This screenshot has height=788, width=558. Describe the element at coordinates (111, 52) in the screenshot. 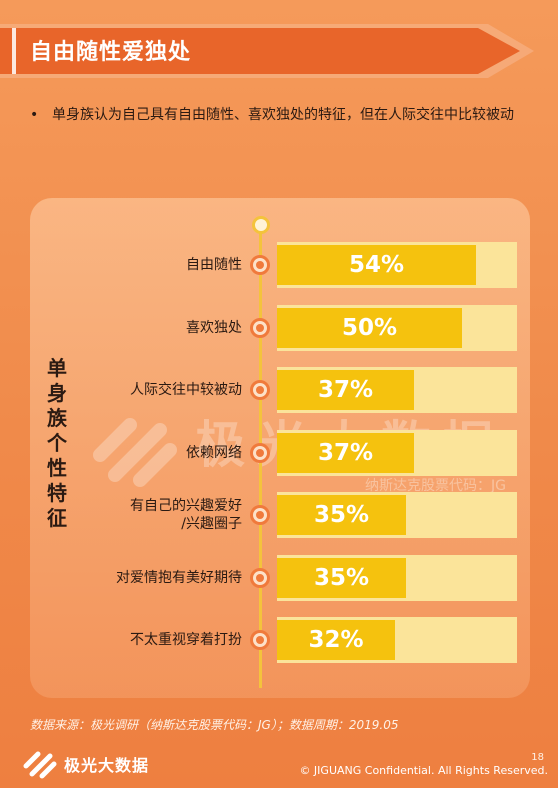

I see `page-title: 自由随性爱独处` at that location.